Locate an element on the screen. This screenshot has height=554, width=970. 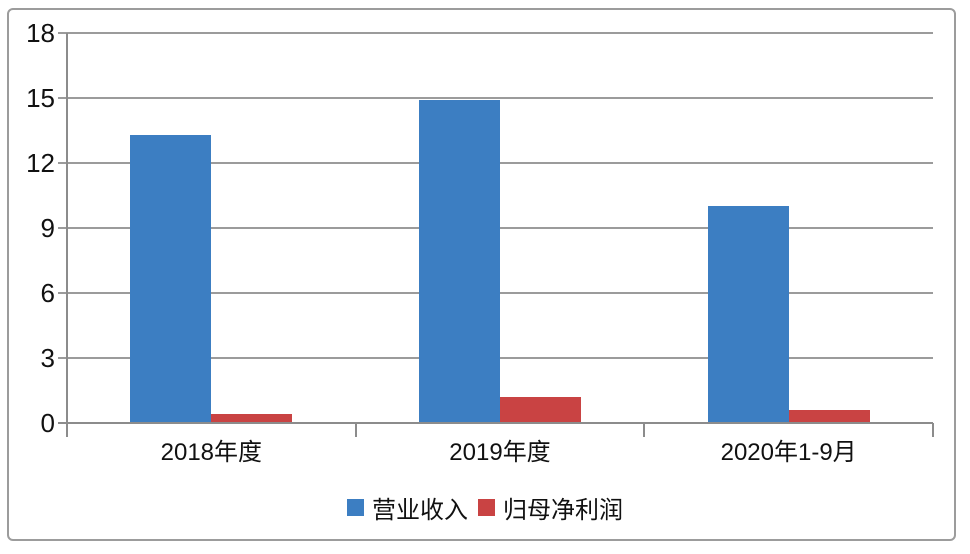
legend-item-net-profit: 归母净利润 is located at coordinates (550, 507).